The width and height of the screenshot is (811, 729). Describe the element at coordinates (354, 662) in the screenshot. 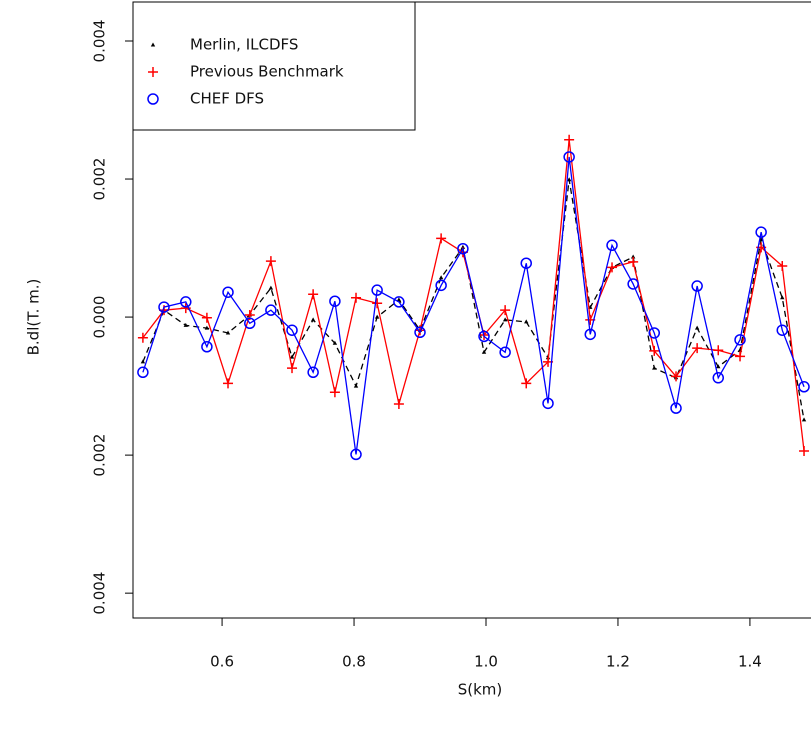

I see `x-tick-label: 0.8` at that location.